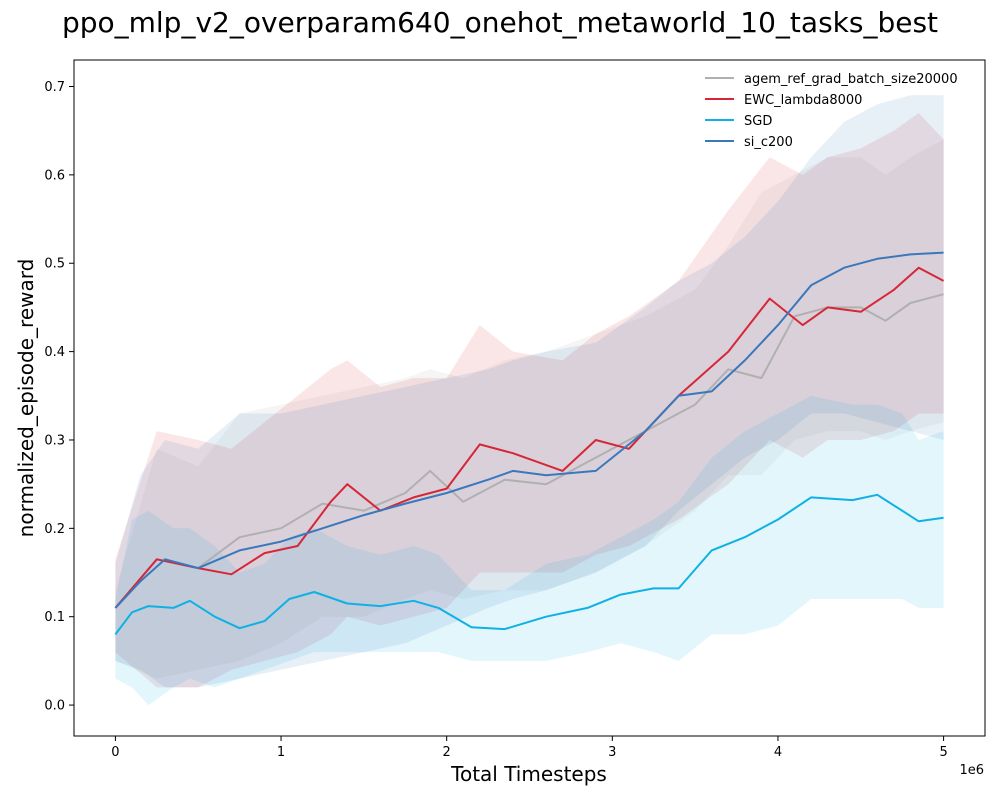 The height and width of the screenshot is (800, 1000). What do you see at coordinates (612, 752) in the screenshot?
I see `x-tick-label: 3` at bounding box center [612, 752].